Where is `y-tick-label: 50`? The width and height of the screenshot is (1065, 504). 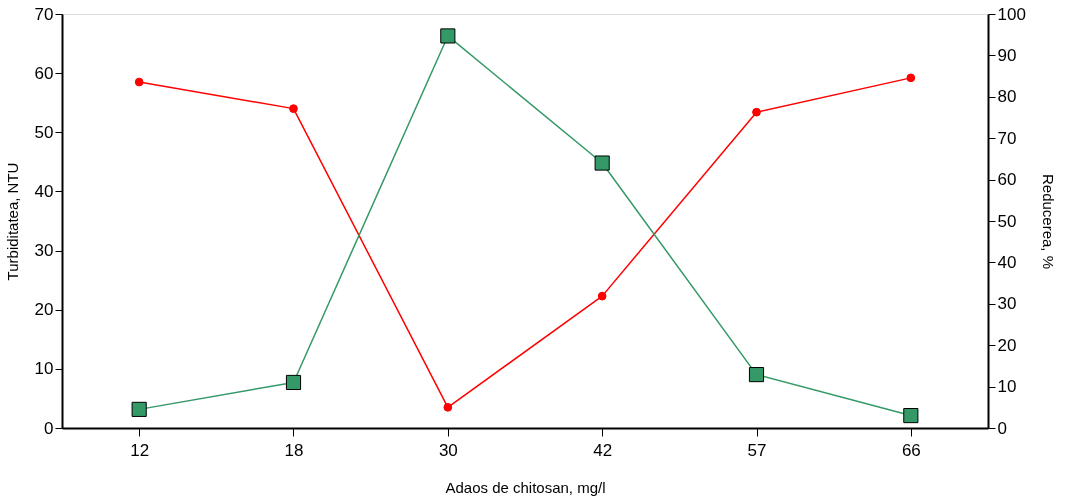
y-tick-label: 50 is located at coordinates (44, 132).